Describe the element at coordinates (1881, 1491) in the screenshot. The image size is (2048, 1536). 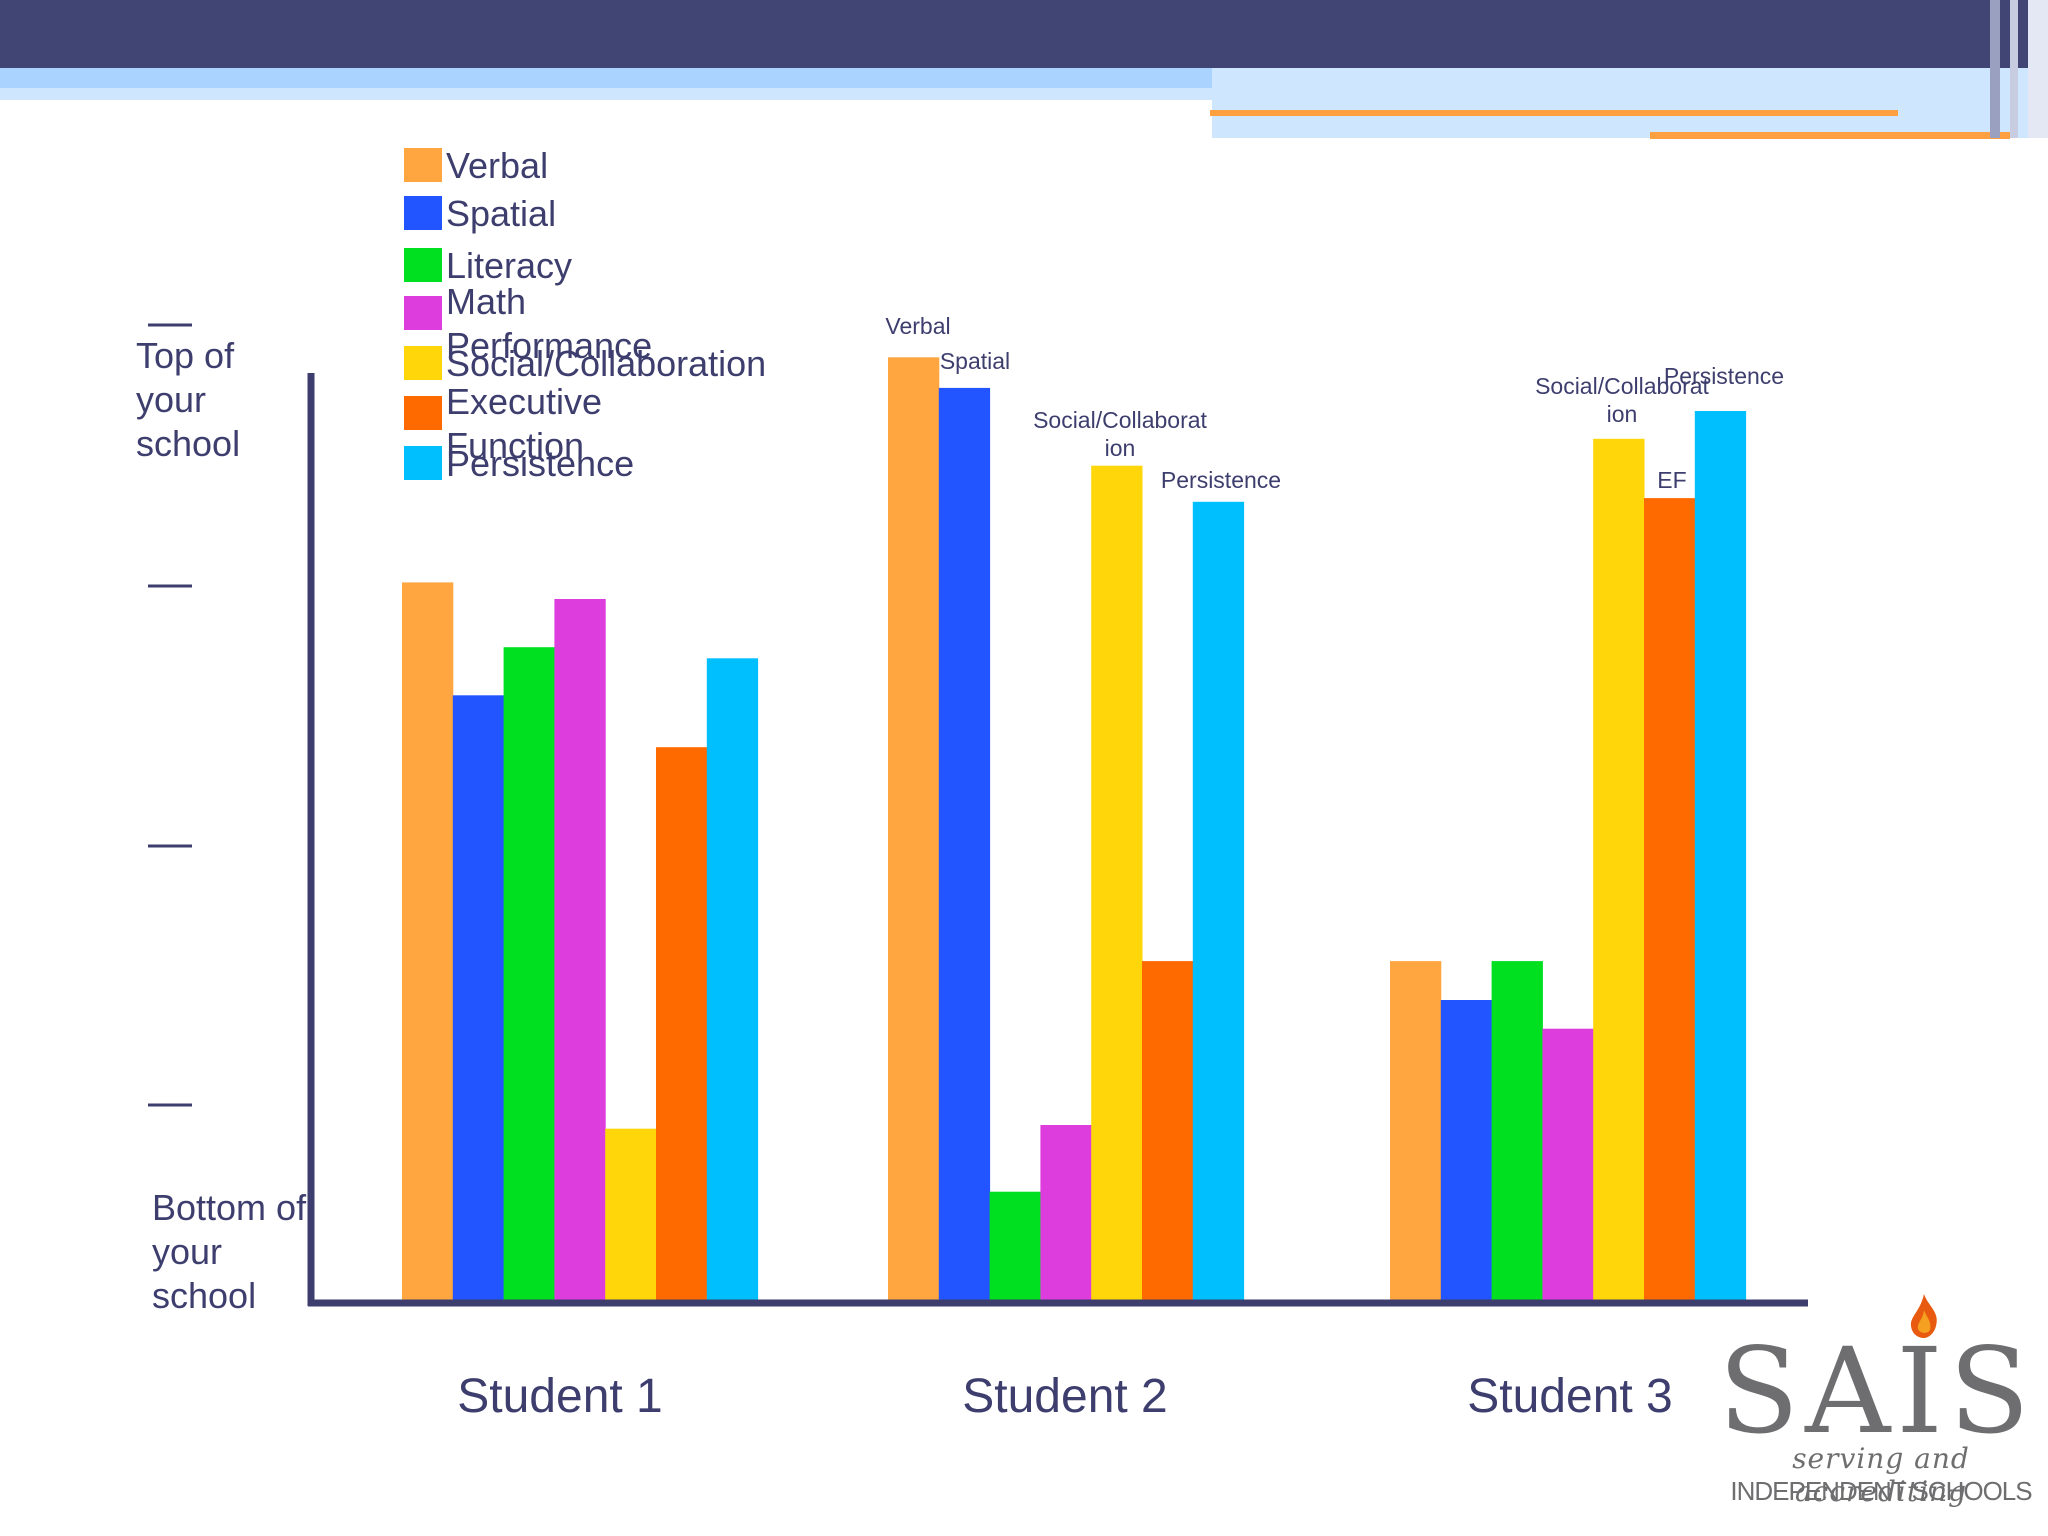
I see `logo-subtagline: INDEPENDENT SCHOOLS` at that location.